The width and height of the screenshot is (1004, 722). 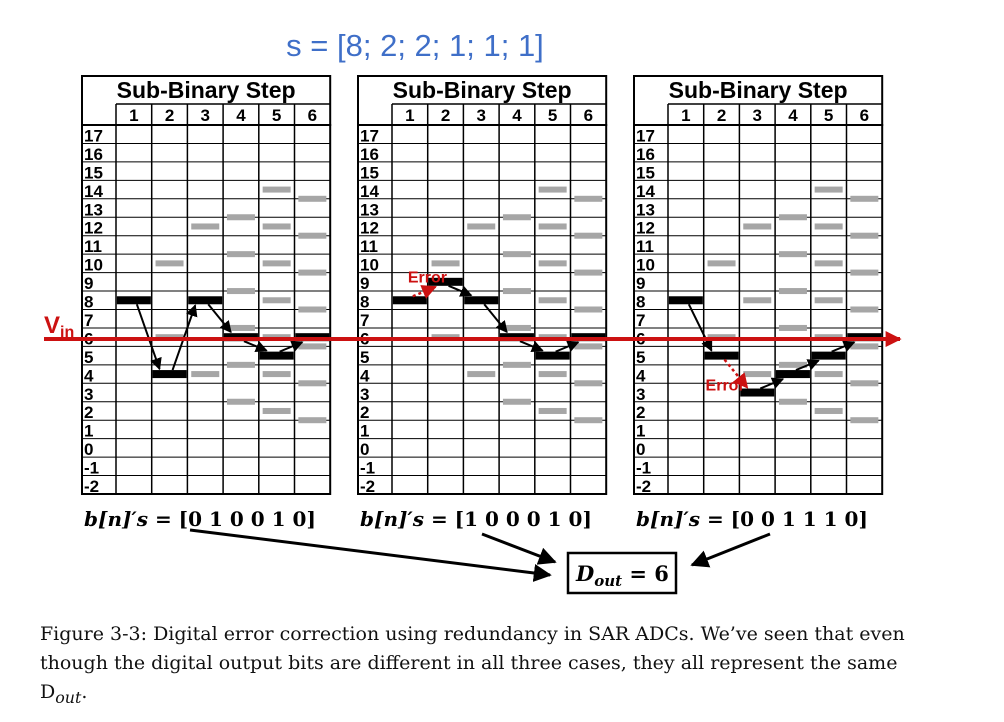 What do you see at coordinates (206, 100) in the screenshot?
I see `panel-header-box` at bounding box center [206, 100].